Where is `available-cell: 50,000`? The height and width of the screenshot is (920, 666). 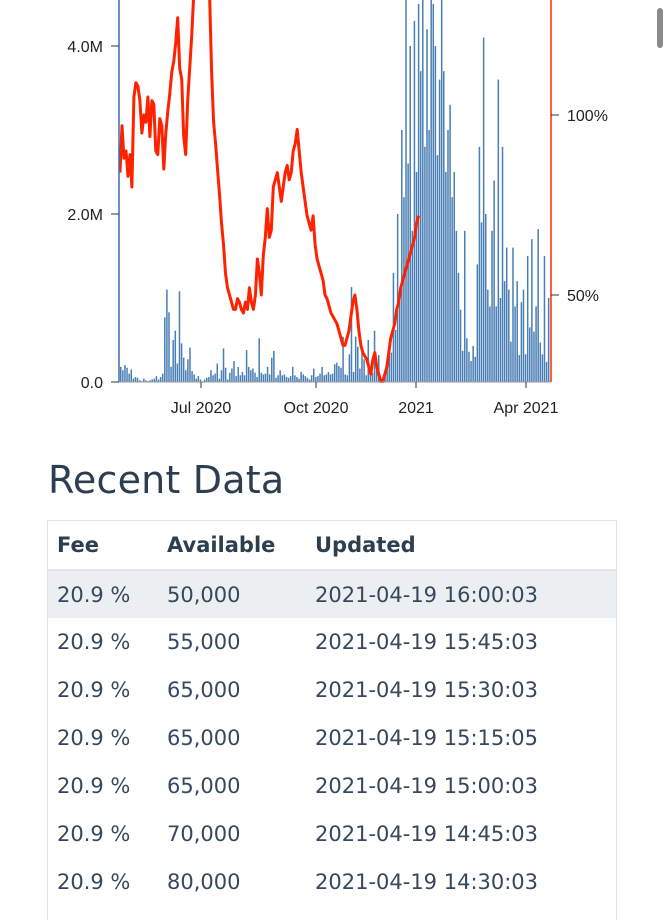 available-cell: 50,000 is located at coordinates (232, 594).